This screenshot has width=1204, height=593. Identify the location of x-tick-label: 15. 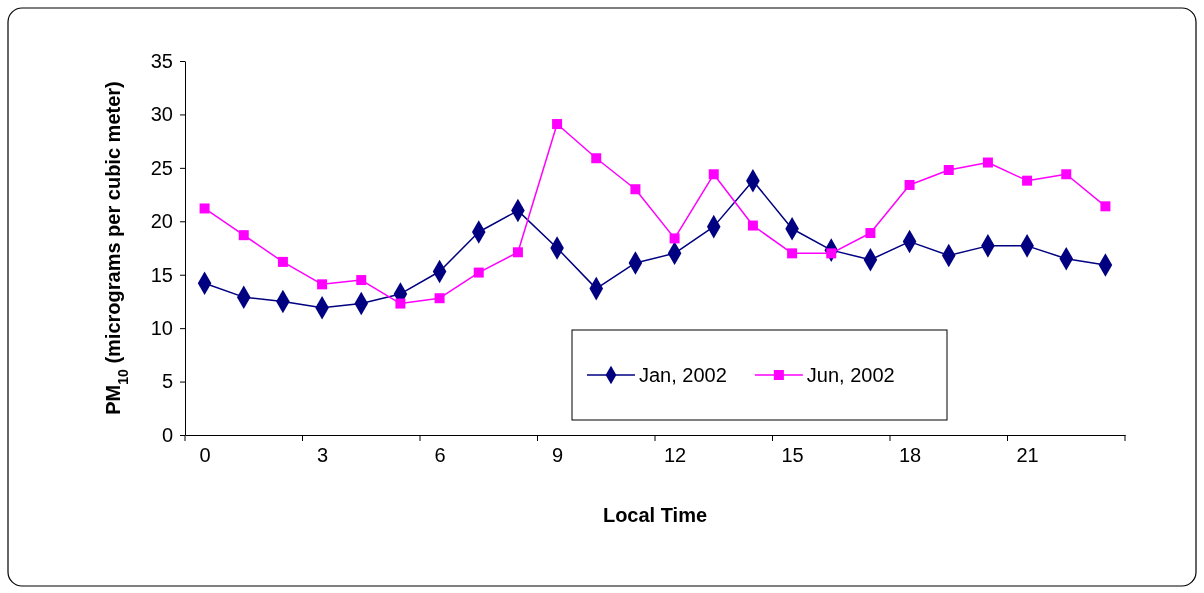
(792, 455).